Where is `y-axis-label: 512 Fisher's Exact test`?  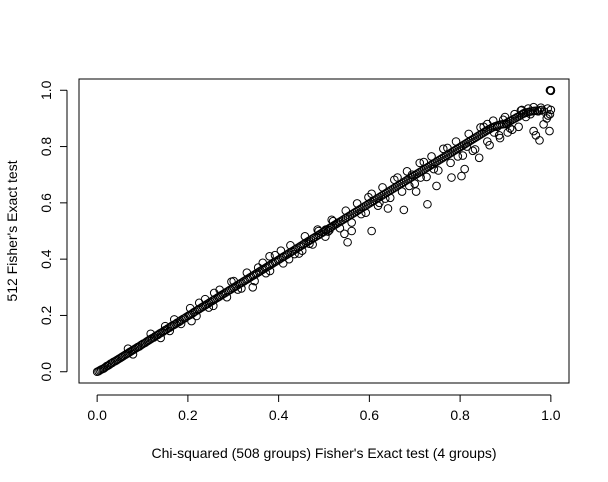 y-axis-label: 512 Fisher's Exact test is located at coordinates (12, 230).